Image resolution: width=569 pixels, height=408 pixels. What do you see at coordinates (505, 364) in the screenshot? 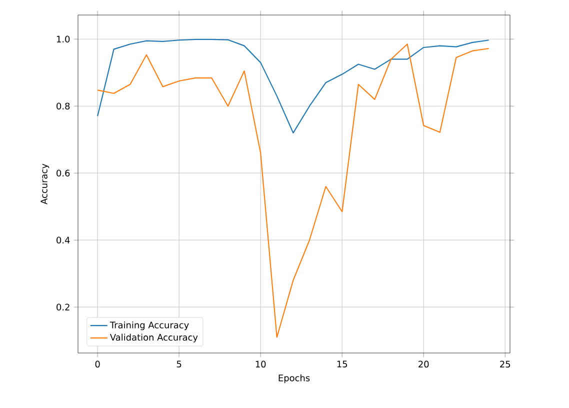
I see `x-tick-label: 25` at bounding box center [505, 364].